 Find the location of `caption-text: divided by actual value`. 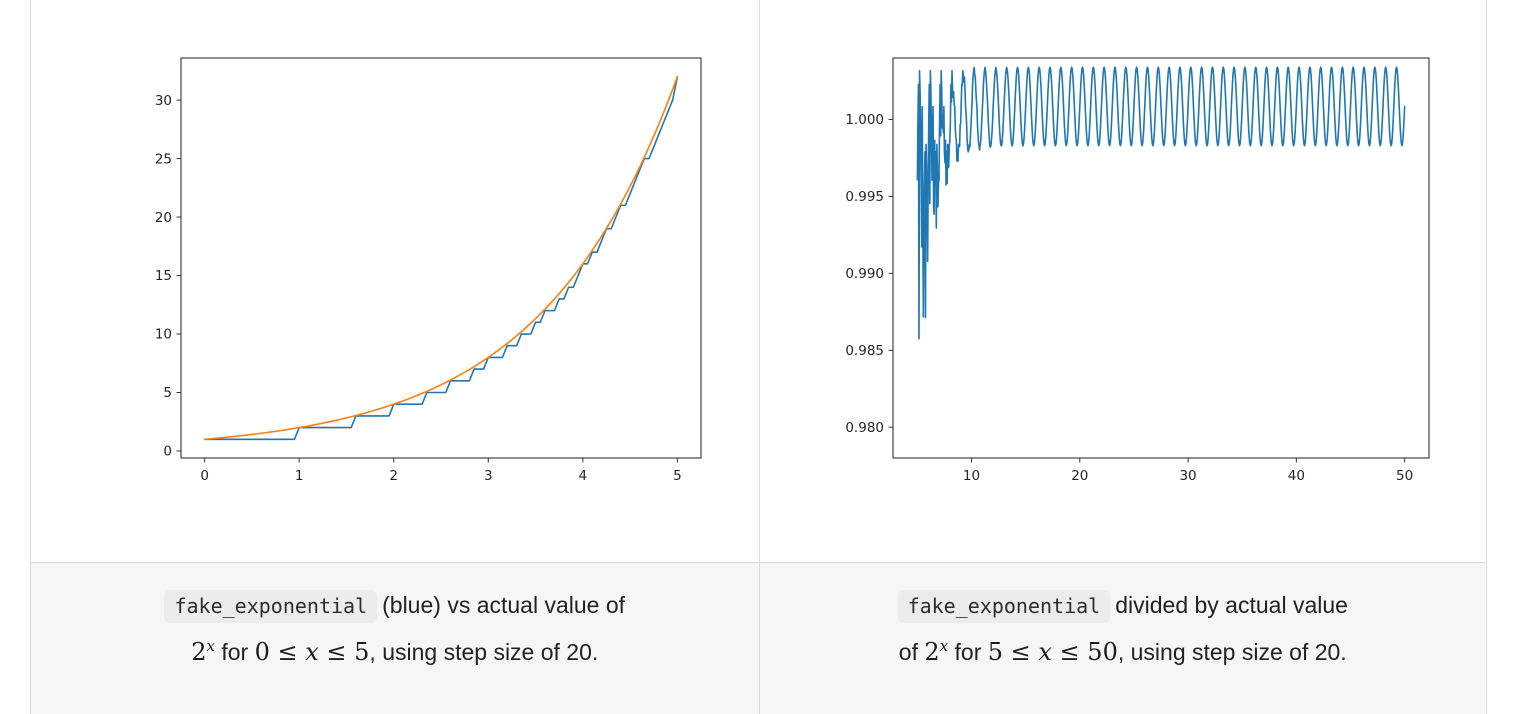

caption-text: divided by actual value is located at coordinates (1231, 605).